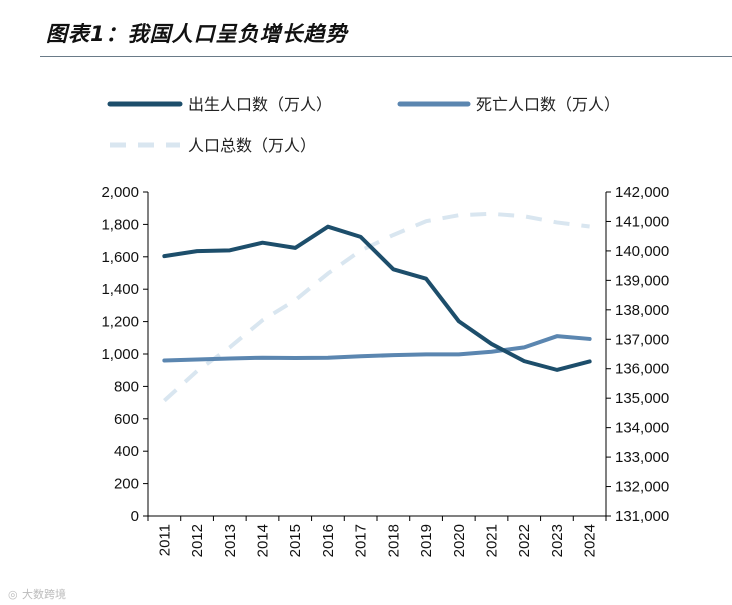 The image size is (732, 605). What do you see at coordinates (642, 428) in the screenshot?
I see `y-right-tick-label: 134,000` at bounding box center [642, 428].